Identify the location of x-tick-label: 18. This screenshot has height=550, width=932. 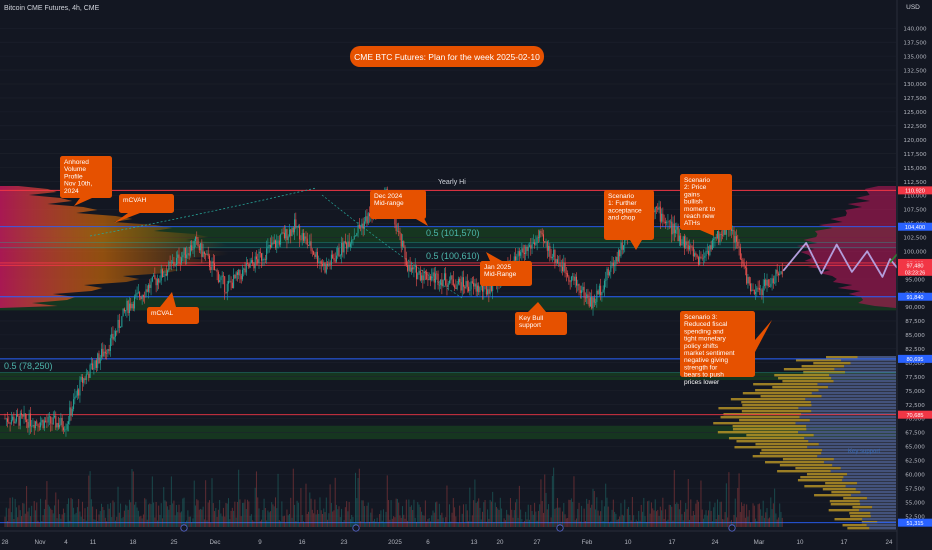
(133, 542).